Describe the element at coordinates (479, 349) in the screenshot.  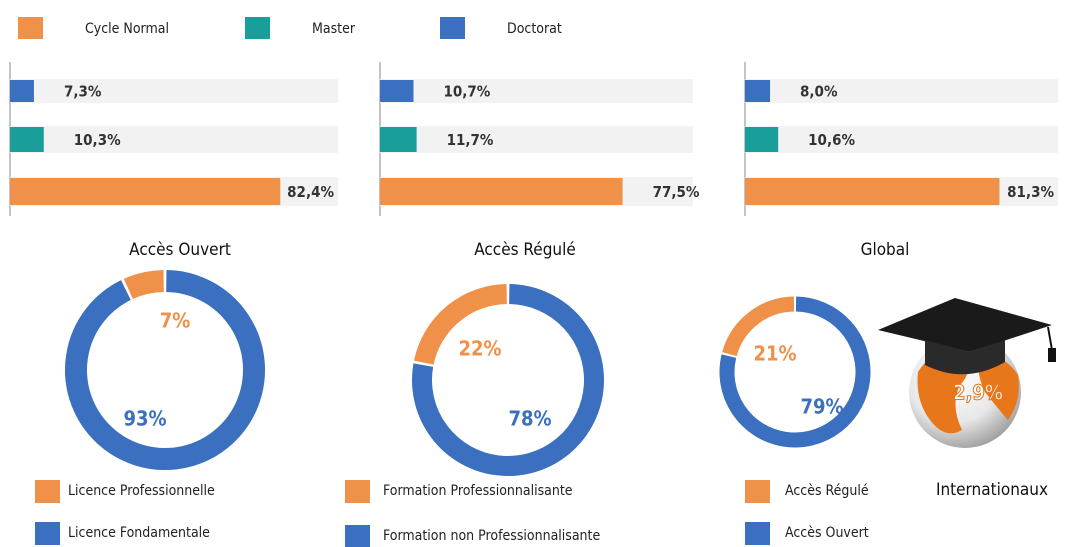
I see `data-label: 22%` at that location.